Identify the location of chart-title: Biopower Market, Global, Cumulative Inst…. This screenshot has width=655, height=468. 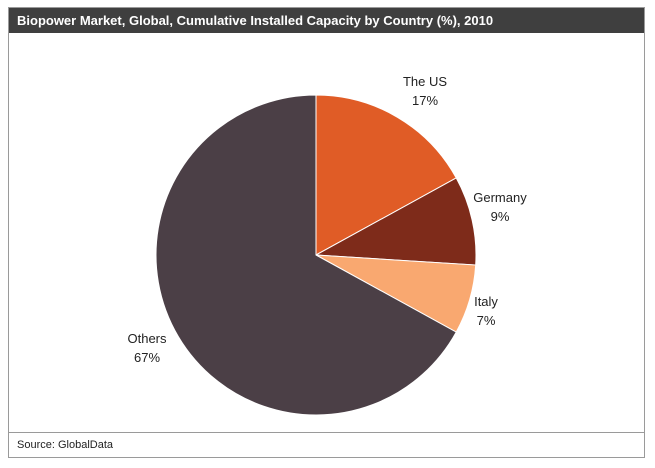
(326, 20).